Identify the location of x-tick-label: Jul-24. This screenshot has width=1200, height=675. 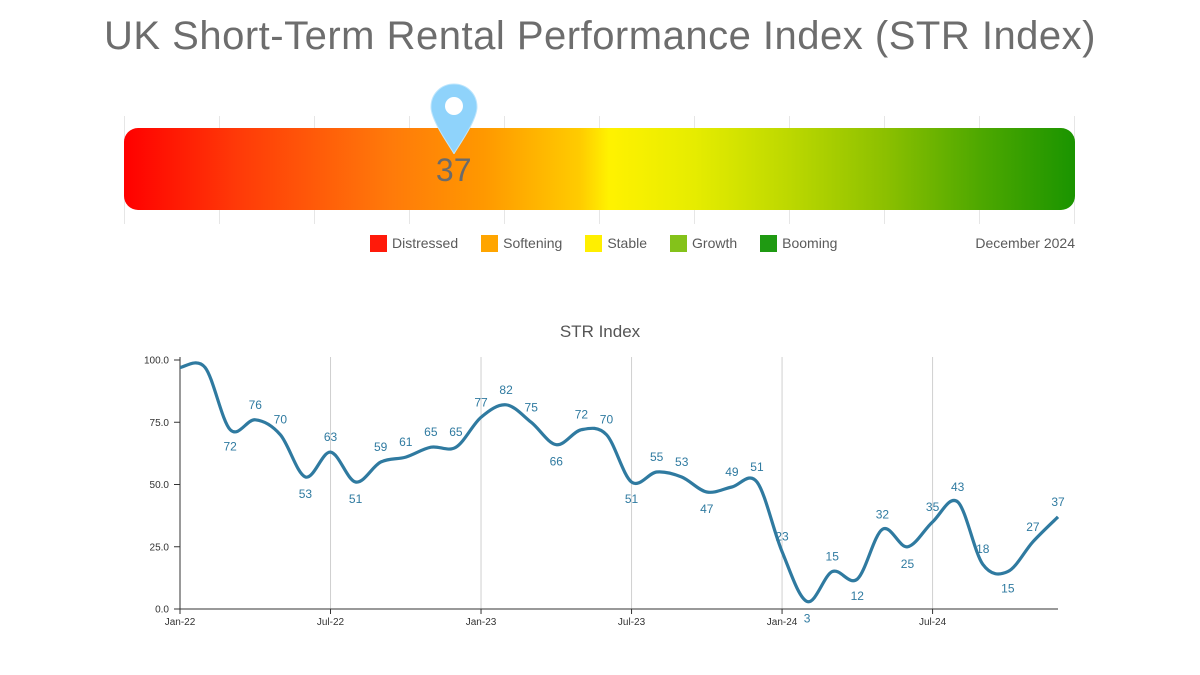
(933, 622).